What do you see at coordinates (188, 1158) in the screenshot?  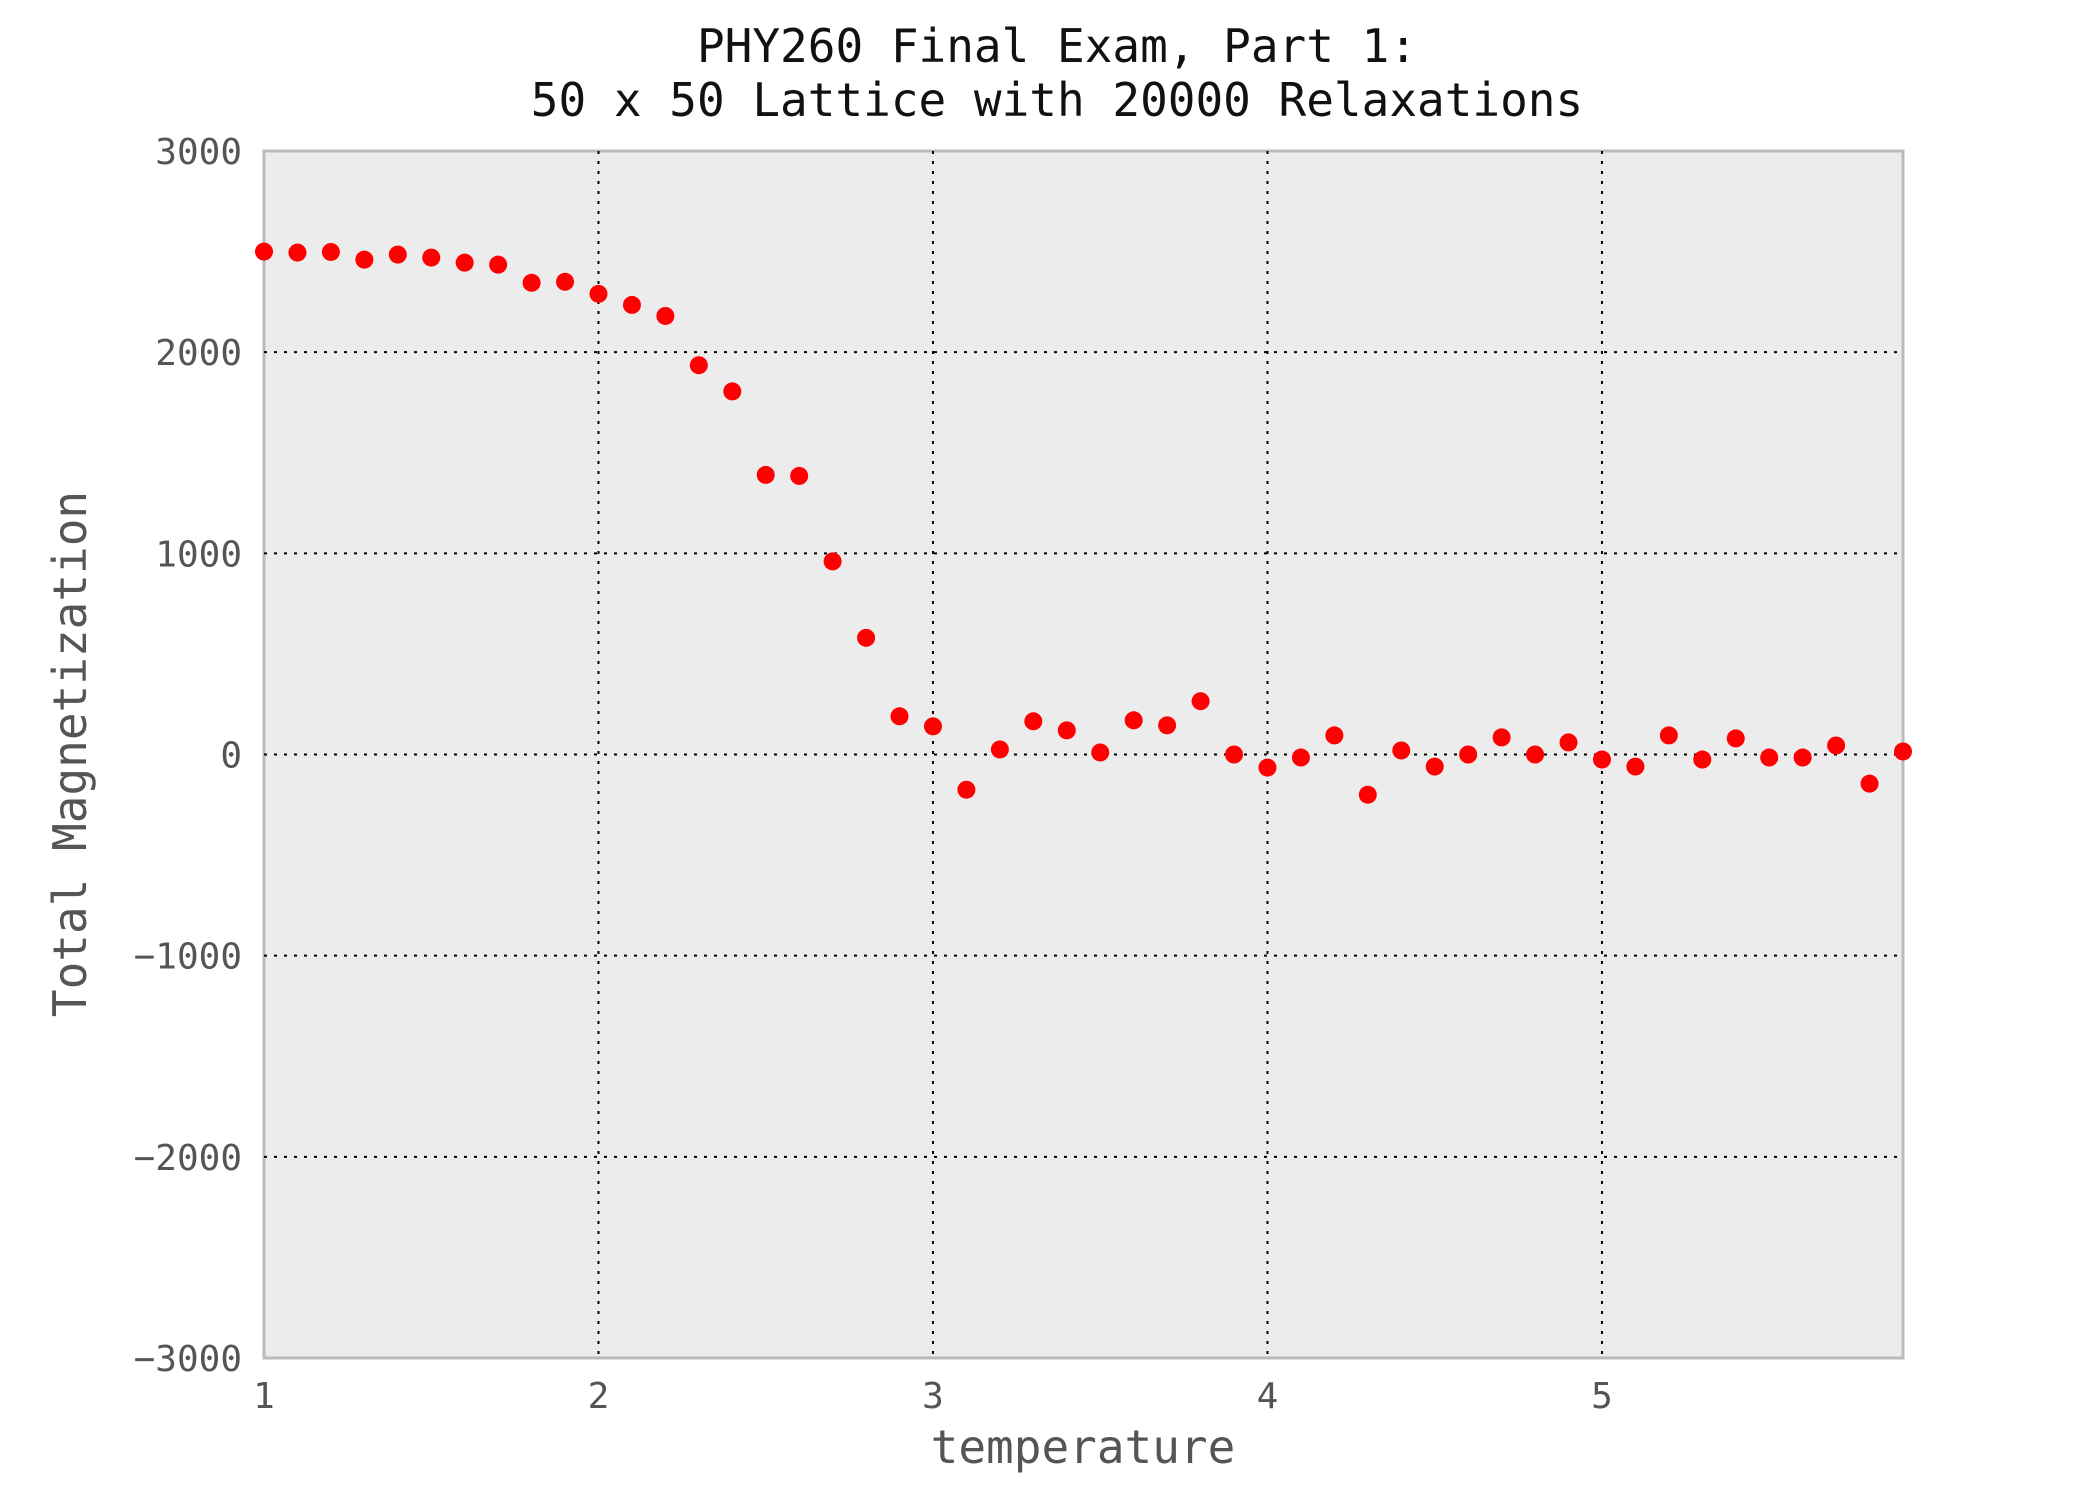 I see `y-tick-label: −2000` at bounding box center [188, 1158].